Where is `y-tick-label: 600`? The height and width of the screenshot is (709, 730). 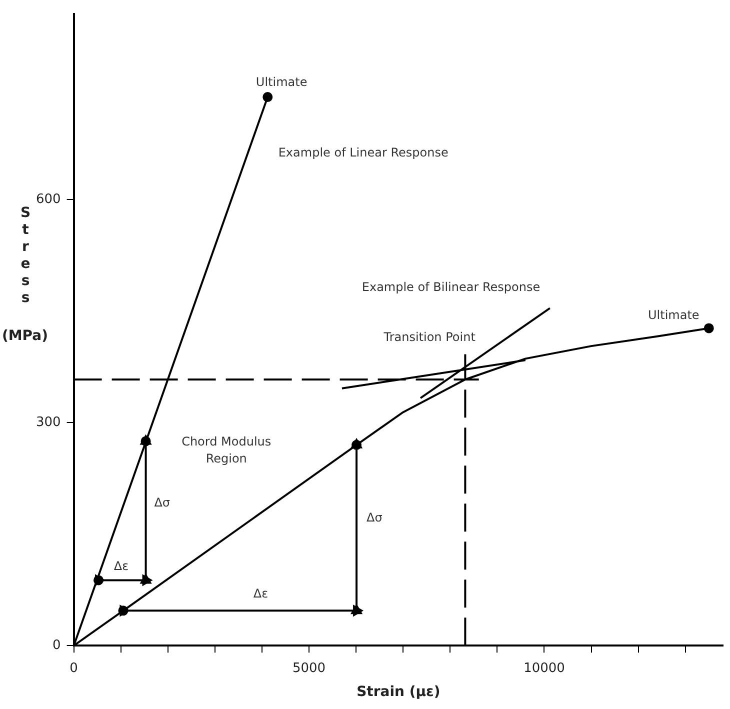
y-tick-label: 600 is located at coordinates (48, 199).